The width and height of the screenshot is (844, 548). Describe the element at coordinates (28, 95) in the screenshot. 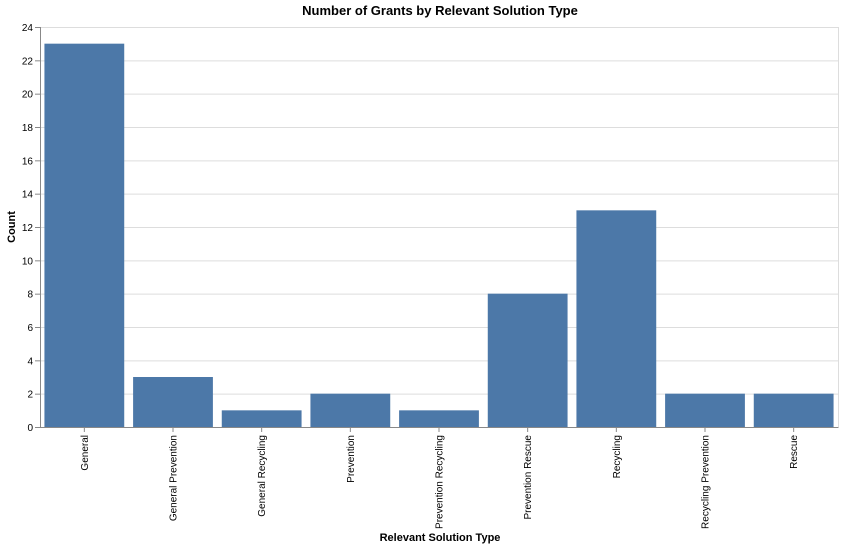

I see `y-tick-label: 20` at that location.